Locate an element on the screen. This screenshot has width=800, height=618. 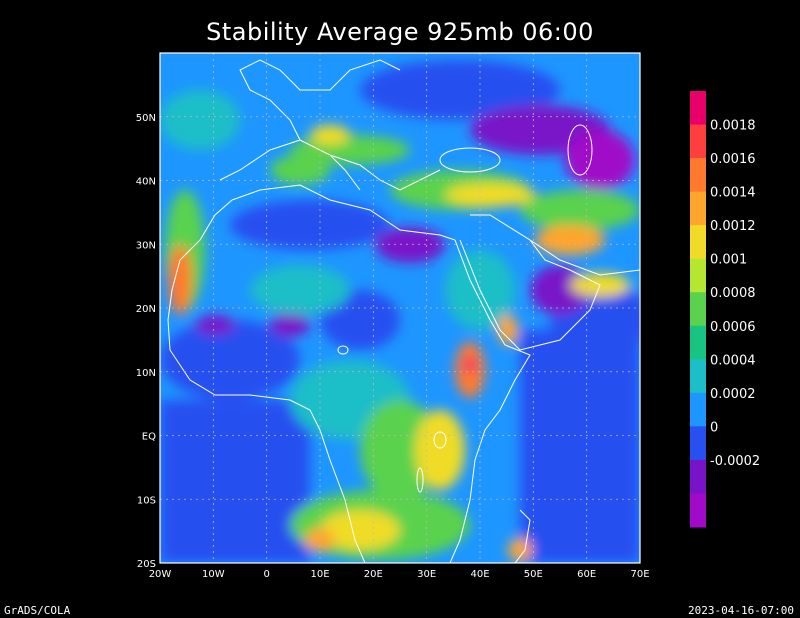
lat-tick-label: 10S is located at coordinates (146, 500).